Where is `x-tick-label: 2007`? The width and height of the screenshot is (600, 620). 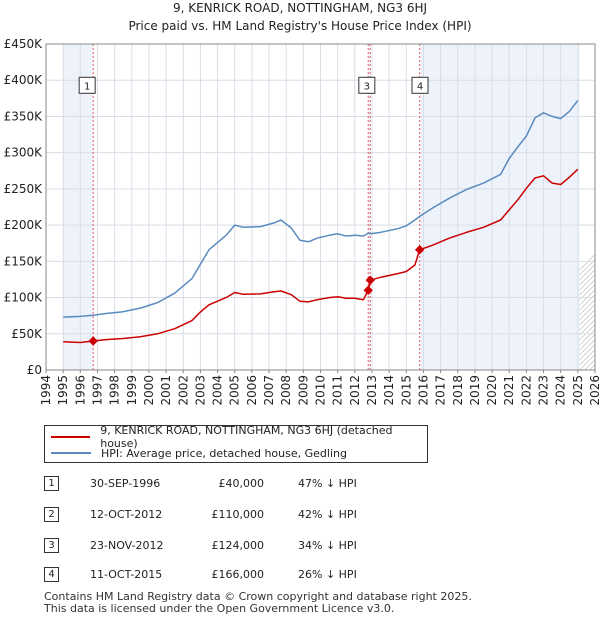 x-tick-label: 2007 is located at coordinates (269, 390).